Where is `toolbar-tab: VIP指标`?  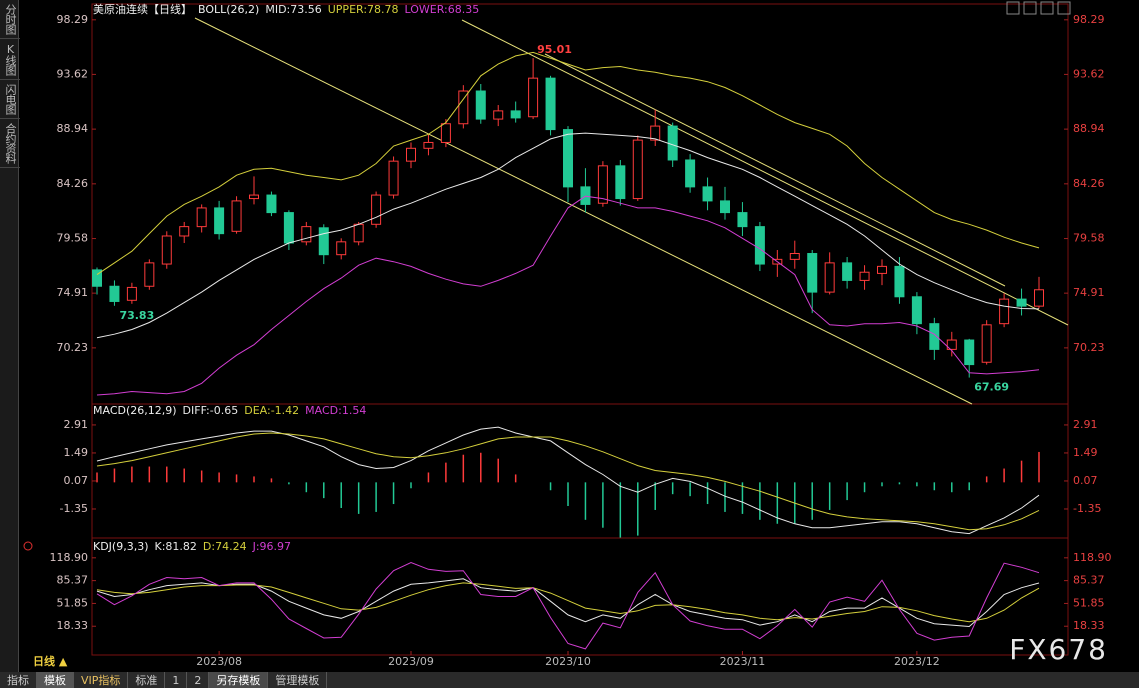 toolbar-tab: VIP指标 is located at coordinates (101, 680).